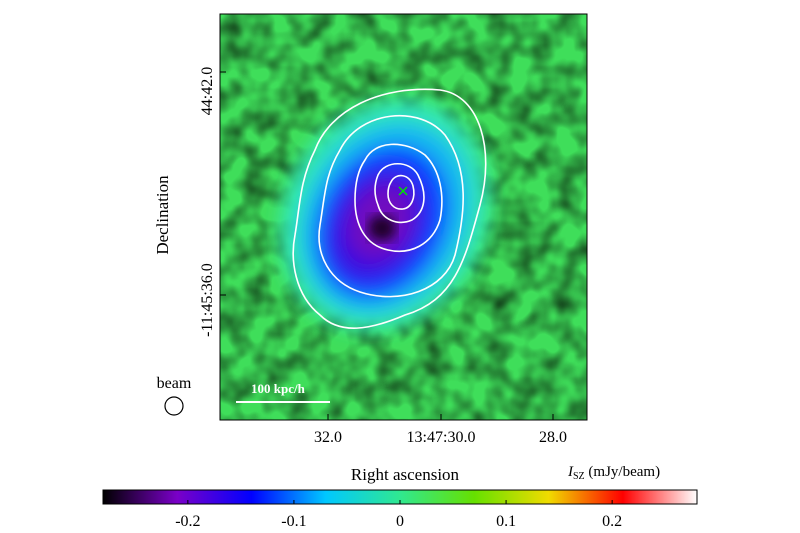  I want to click on scale-bar-label: 100 kpc/h, so click(278, 388).